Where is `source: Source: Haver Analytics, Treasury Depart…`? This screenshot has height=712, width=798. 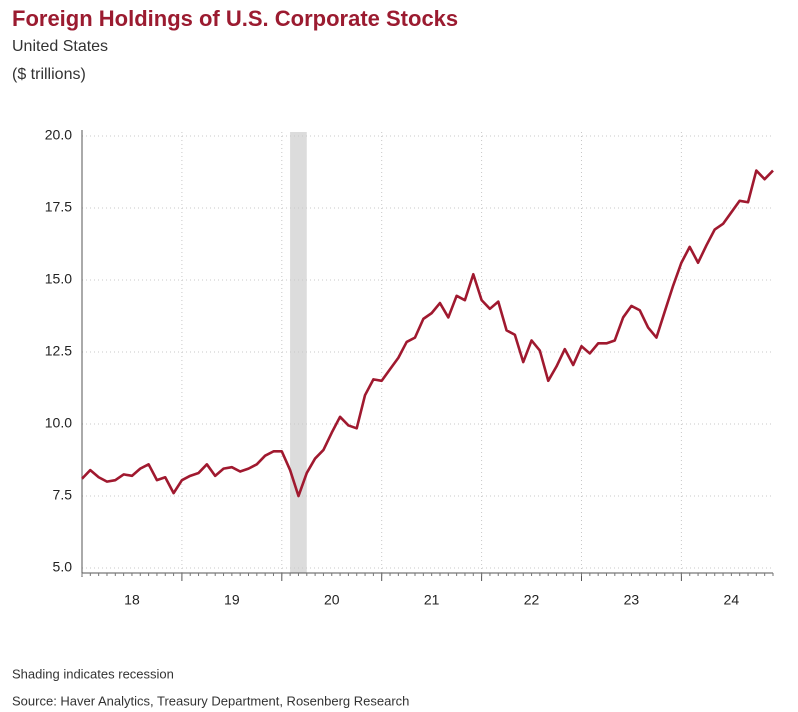 source: Source: Haver Analytics, Treasury Depart… is located at coordinates (210, 700).